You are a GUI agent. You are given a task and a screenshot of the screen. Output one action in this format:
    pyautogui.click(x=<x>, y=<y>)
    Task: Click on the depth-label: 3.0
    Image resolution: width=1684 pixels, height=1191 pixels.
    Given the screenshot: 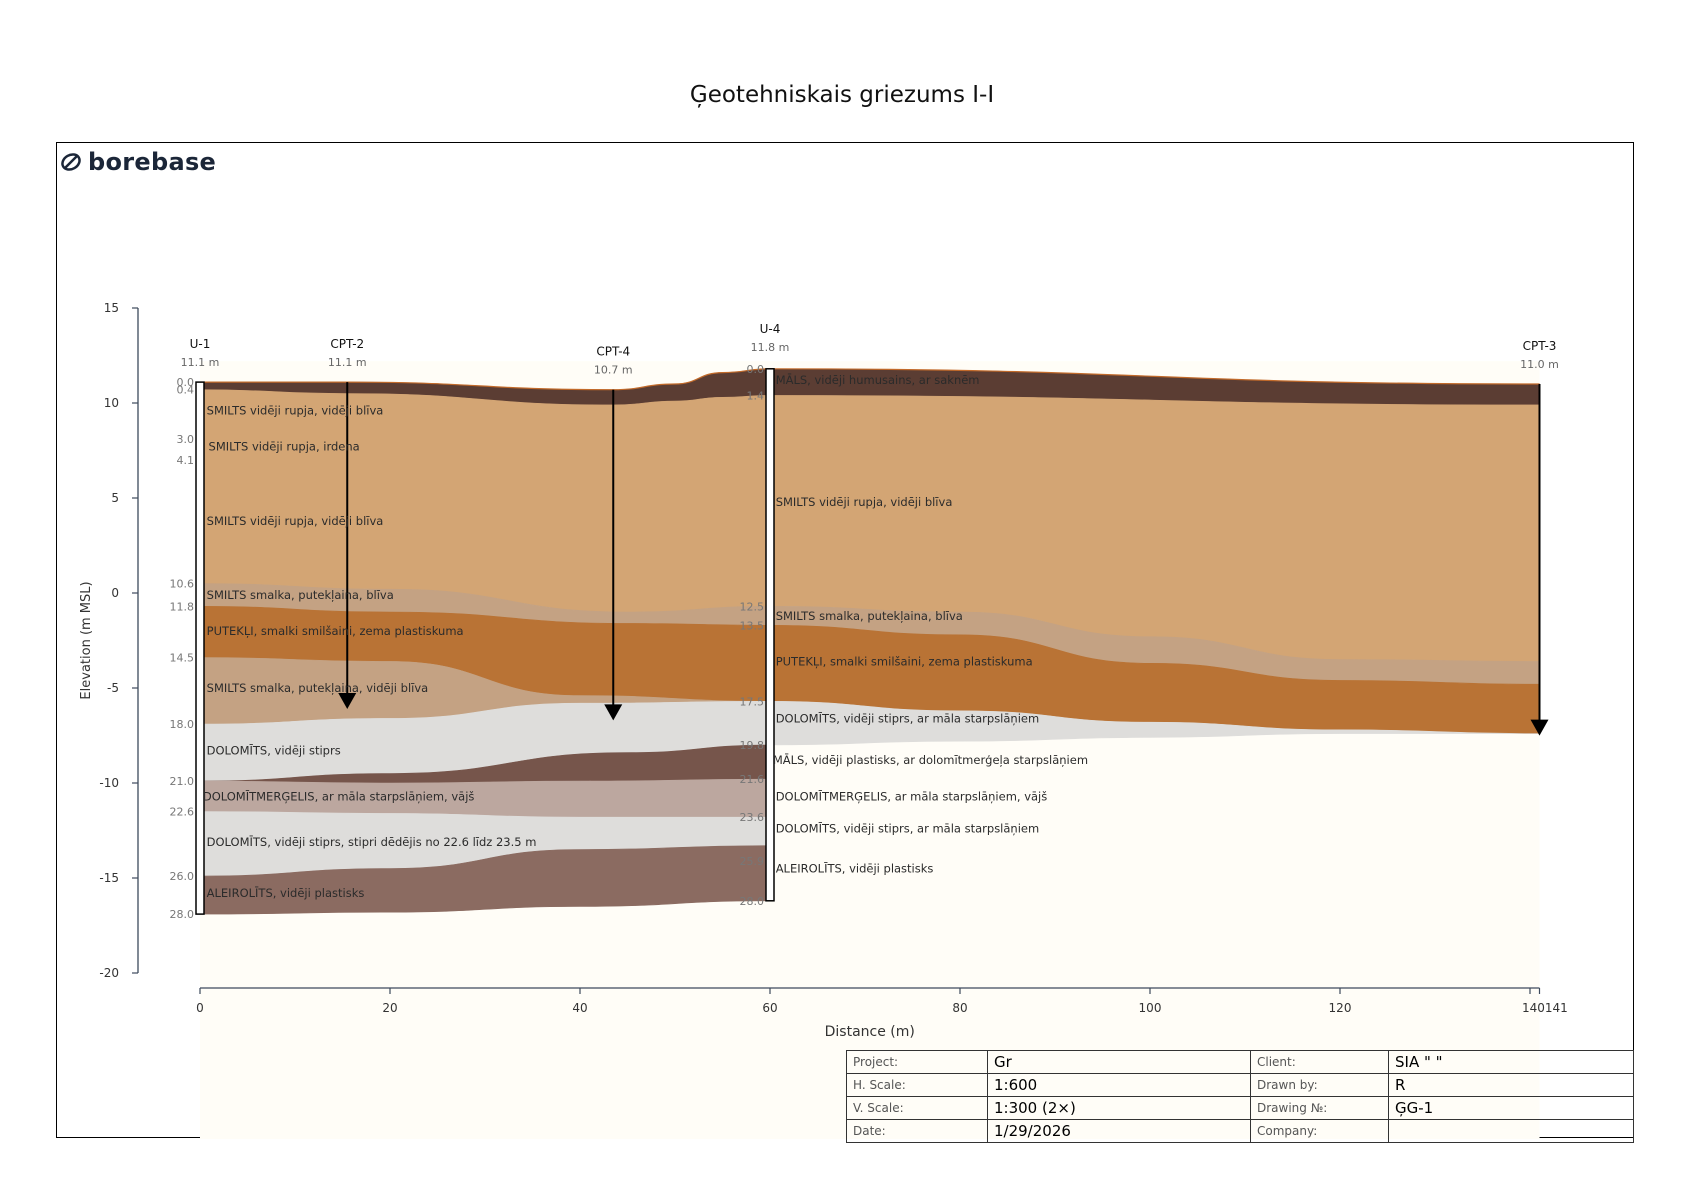 What is the action you would take?
    pyautogui.click(x=186, y=439)
    